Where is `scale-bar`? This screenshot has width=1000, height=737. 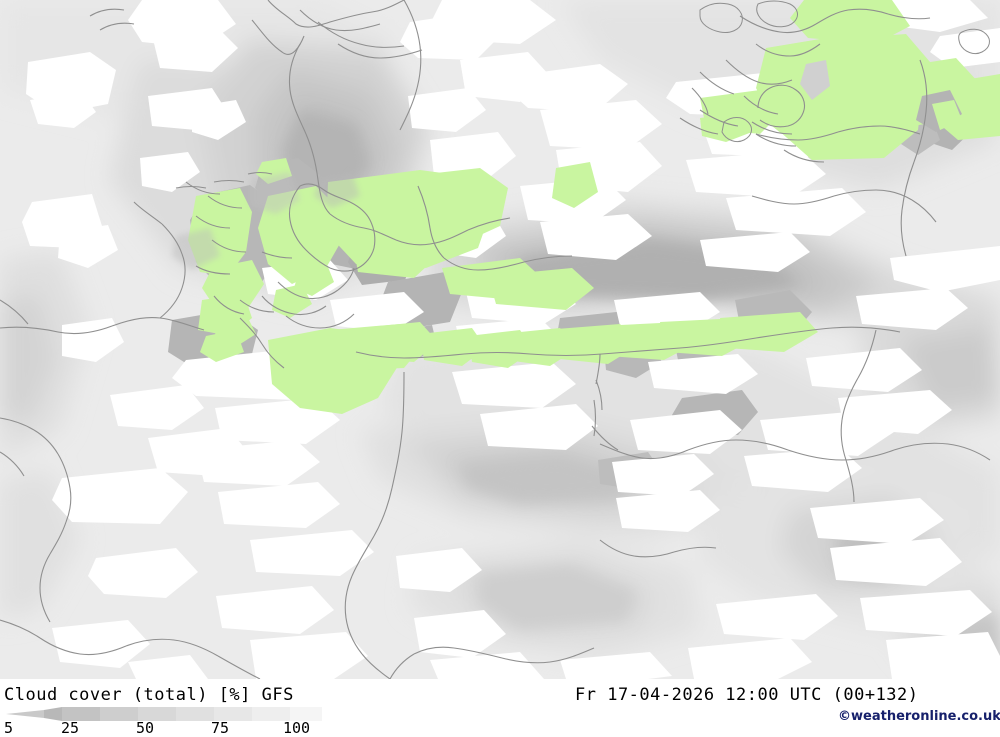
scale-bar is located at coordinates (165, 713).